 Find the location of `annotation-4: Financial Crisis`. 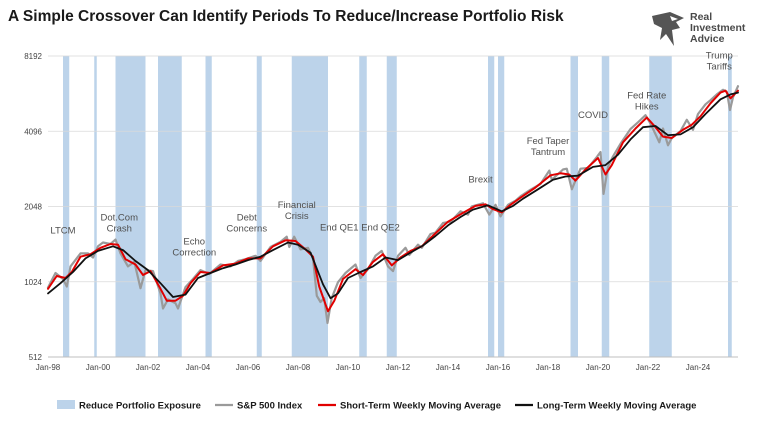

annotation-4: Financial Crisis is located at coordinates (297, 211).